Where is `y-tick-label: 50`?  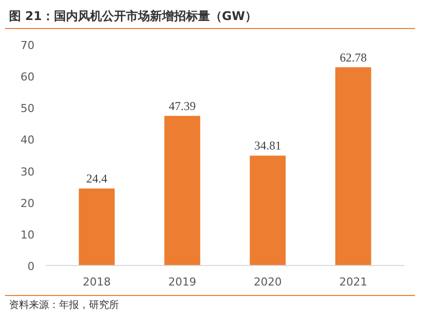 y-tick-label: 50 is located at coordinates (27, 109).